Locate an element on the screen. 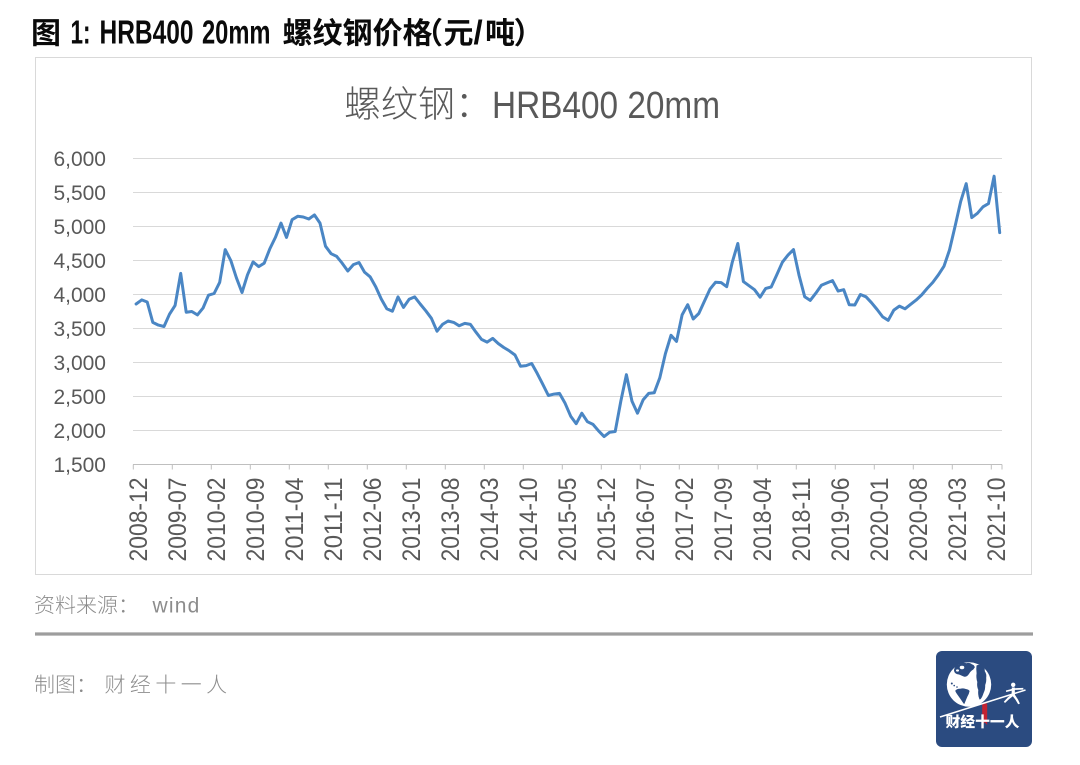  svg-text: 2018-04 is located at coordinates (763, 519).